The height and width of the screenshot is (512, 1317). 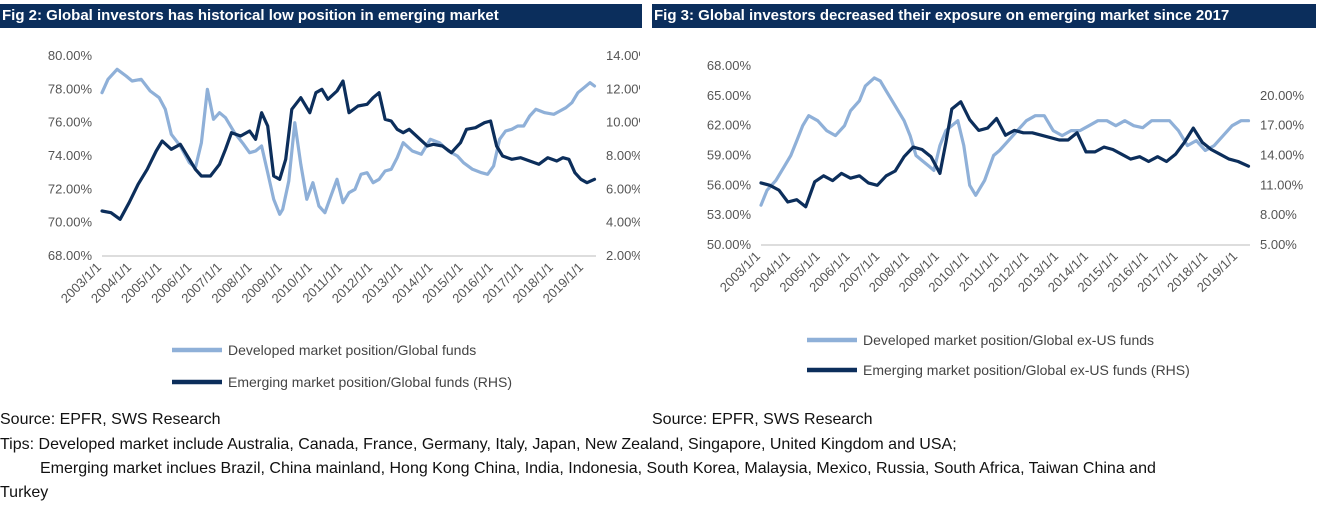 I want to click on fig3-y-right-tick: 8.00%, so click(x=1278, y=214).